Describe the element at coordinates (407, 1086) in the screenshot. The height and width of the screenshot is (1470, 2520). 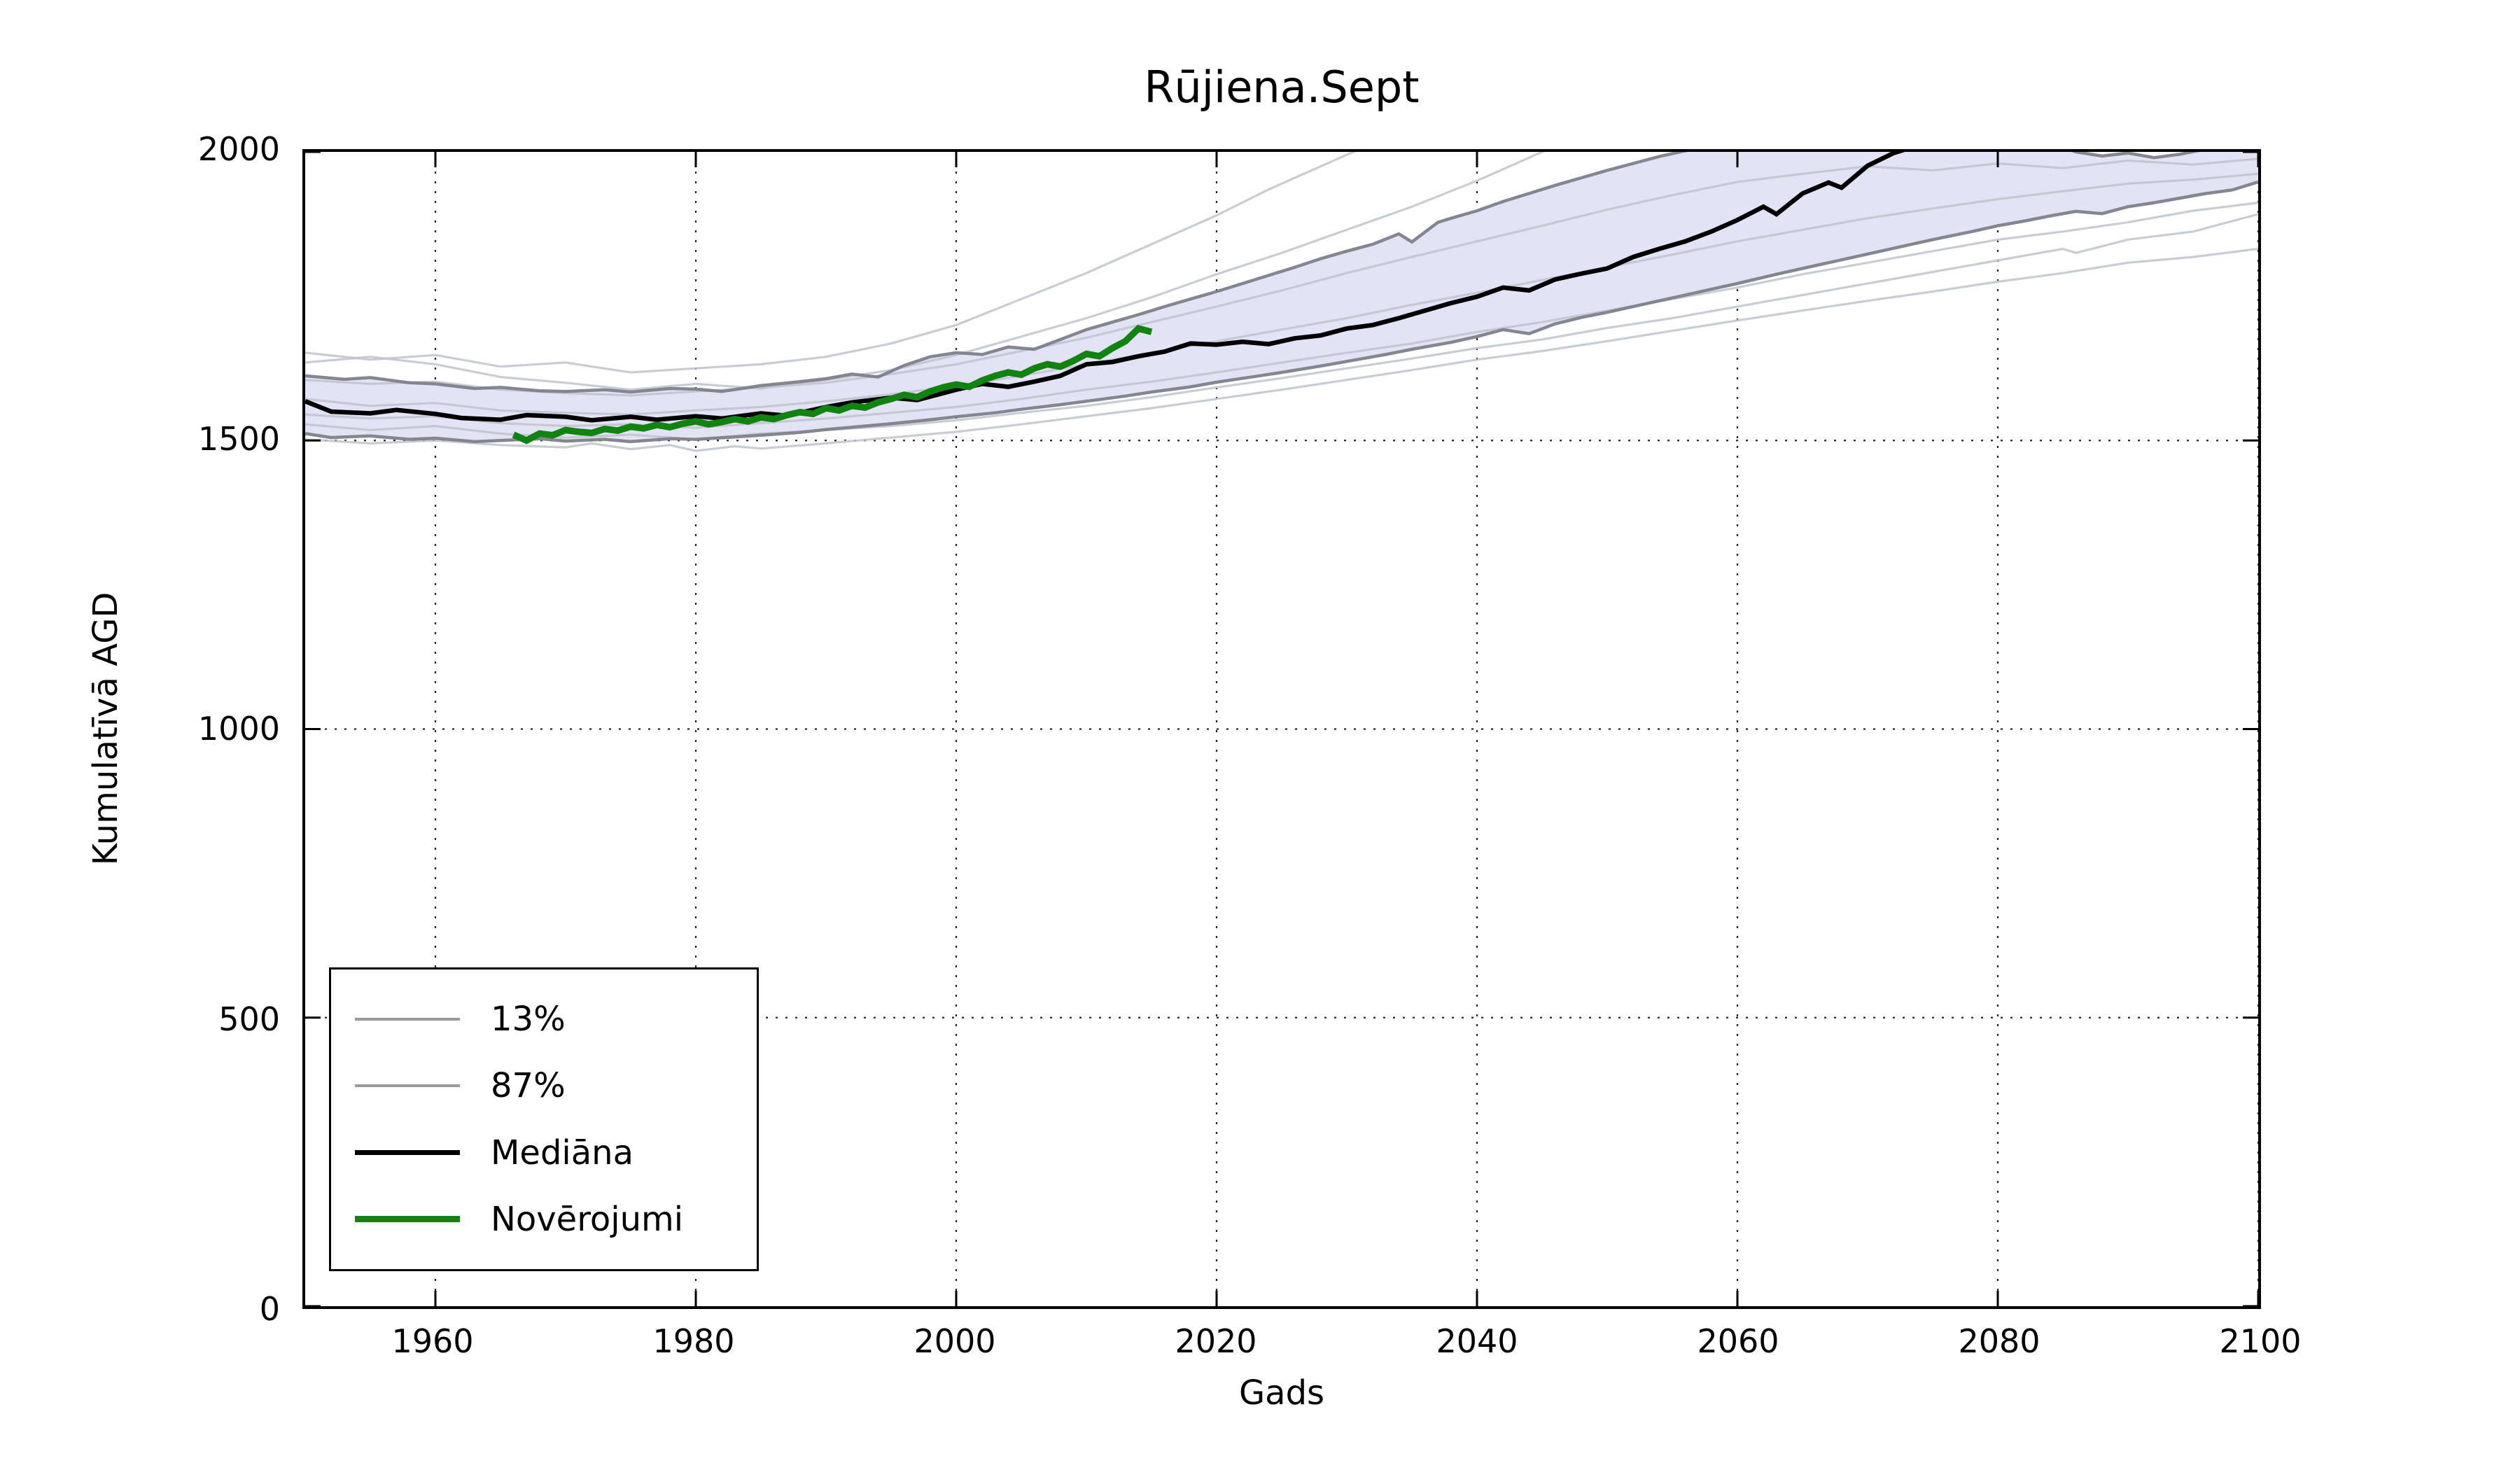
I see `legend-line-87pct-icon` at that location.